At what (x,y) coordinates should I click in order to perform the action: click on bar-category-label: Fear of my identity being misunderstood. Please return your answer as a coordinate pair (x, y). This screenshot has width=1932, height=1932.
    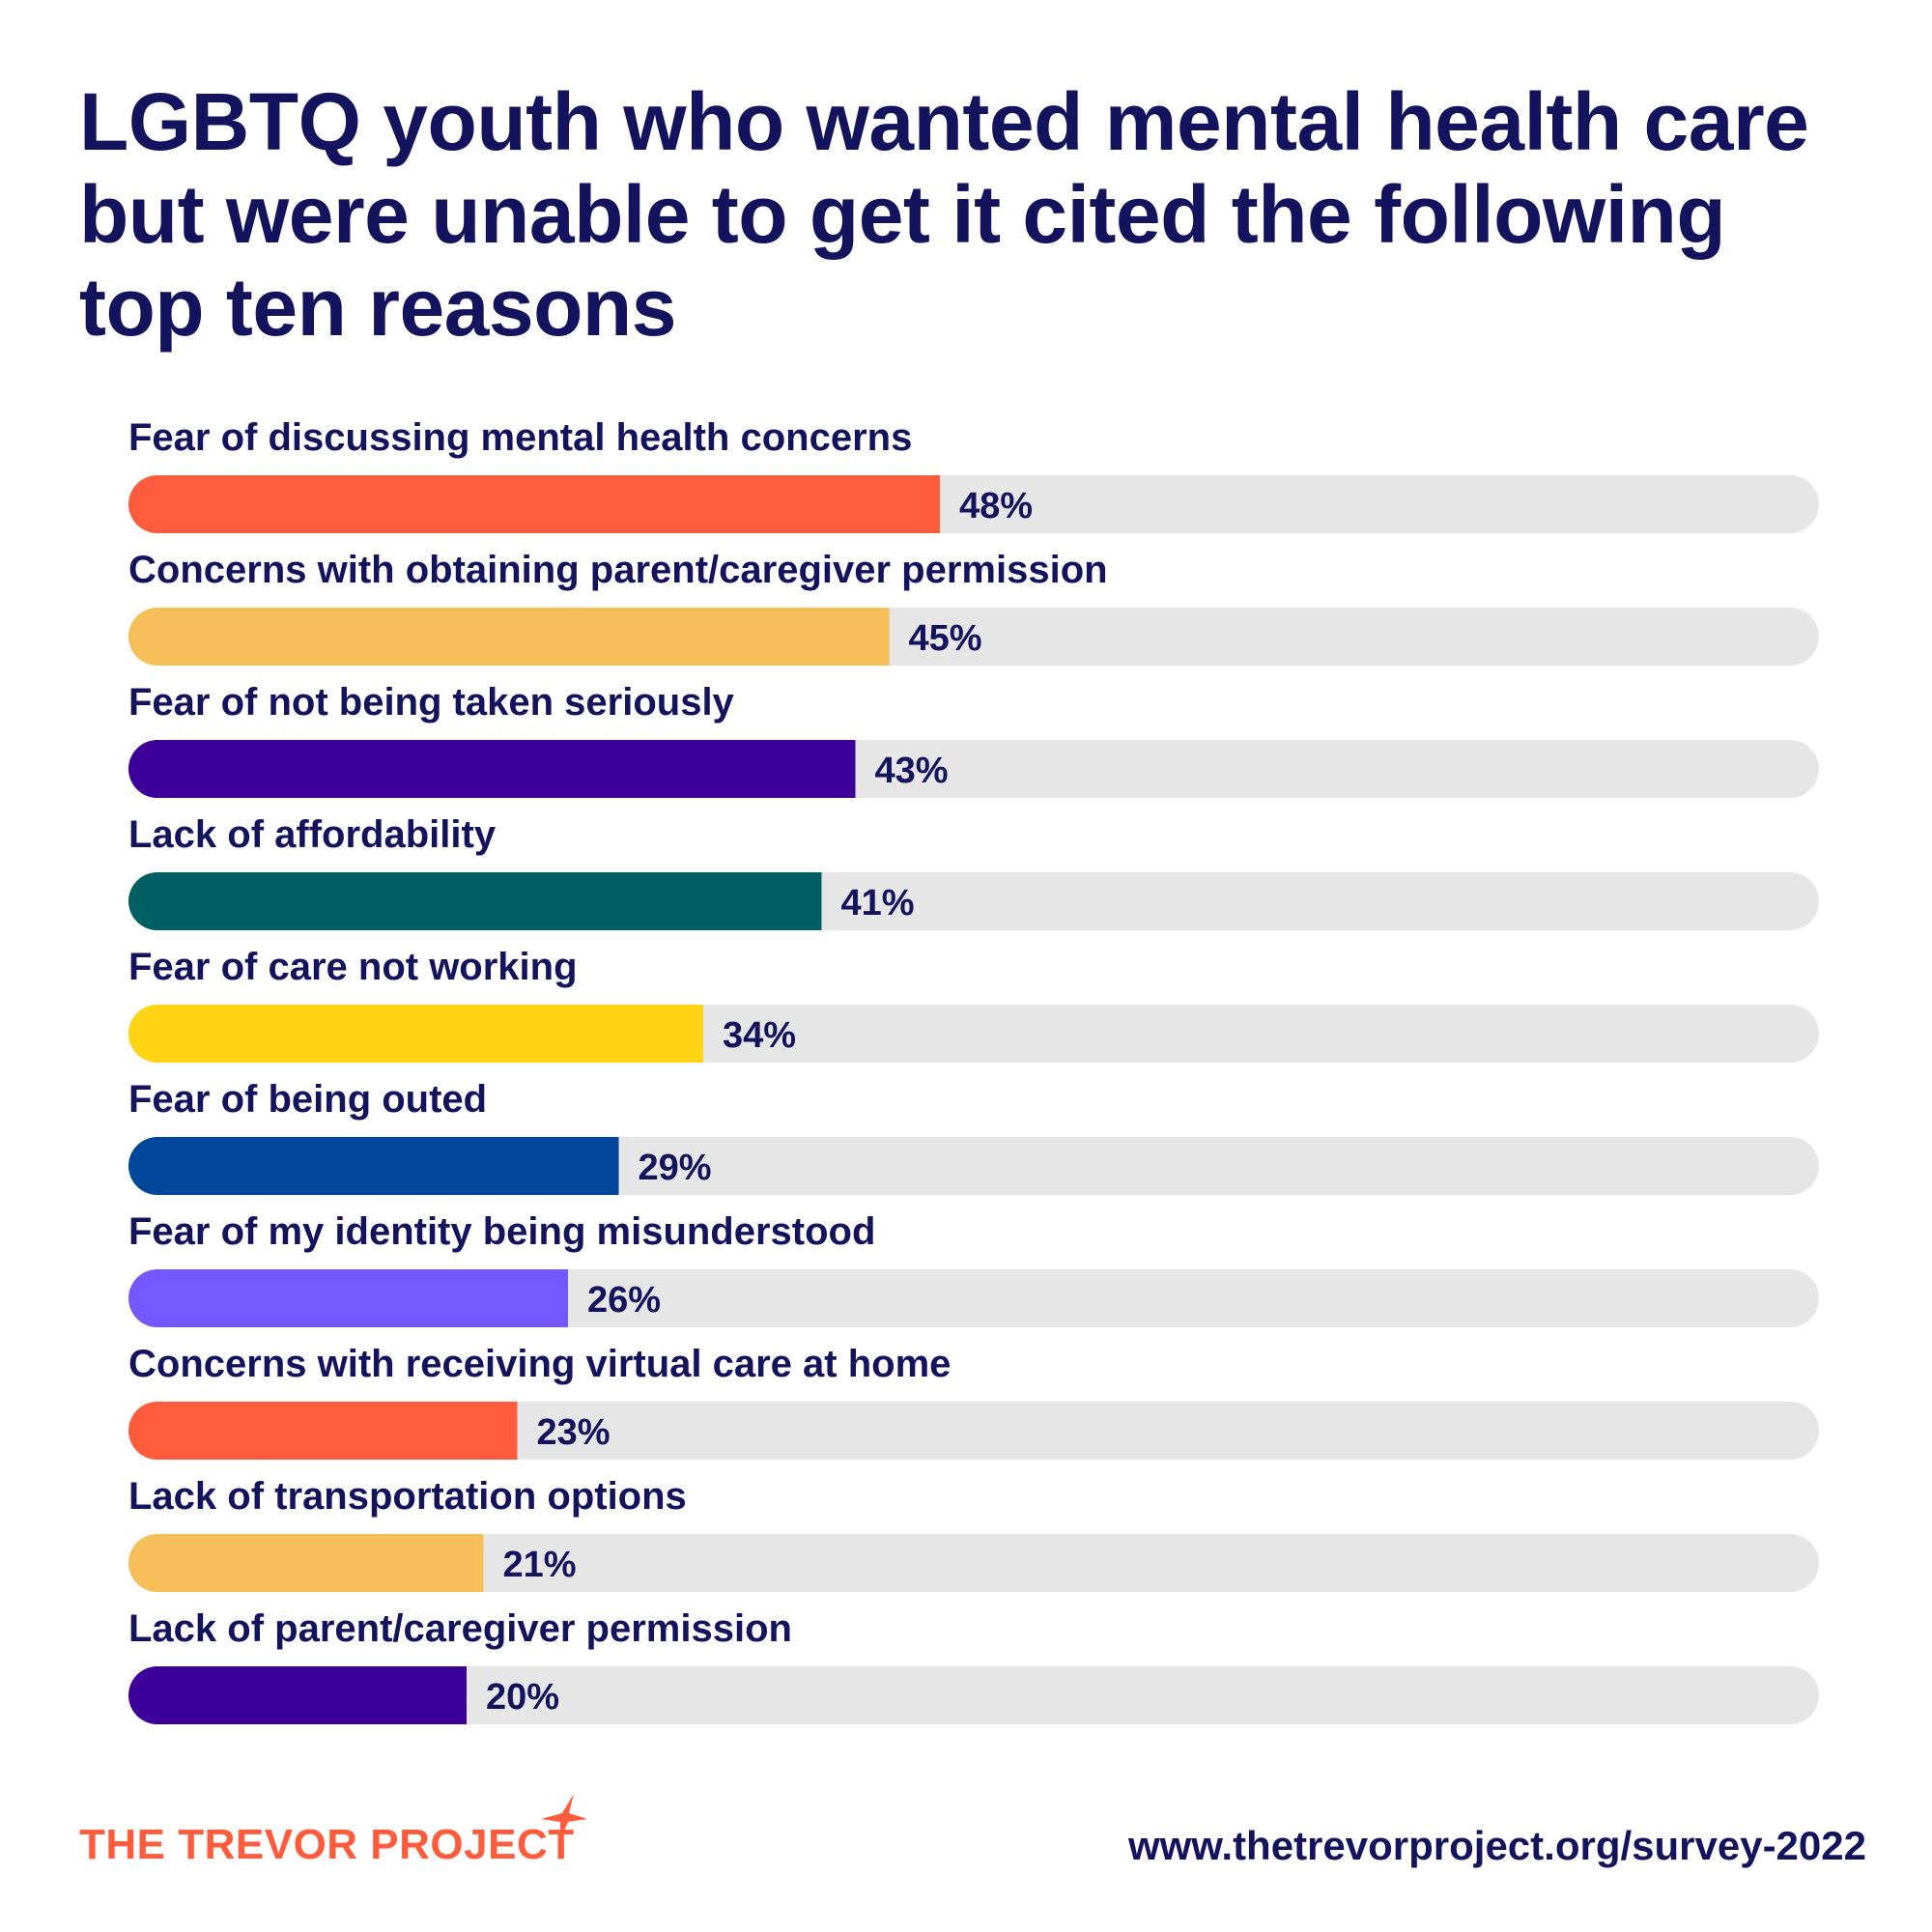
    Looking at the image, I should click on (502, 1231).